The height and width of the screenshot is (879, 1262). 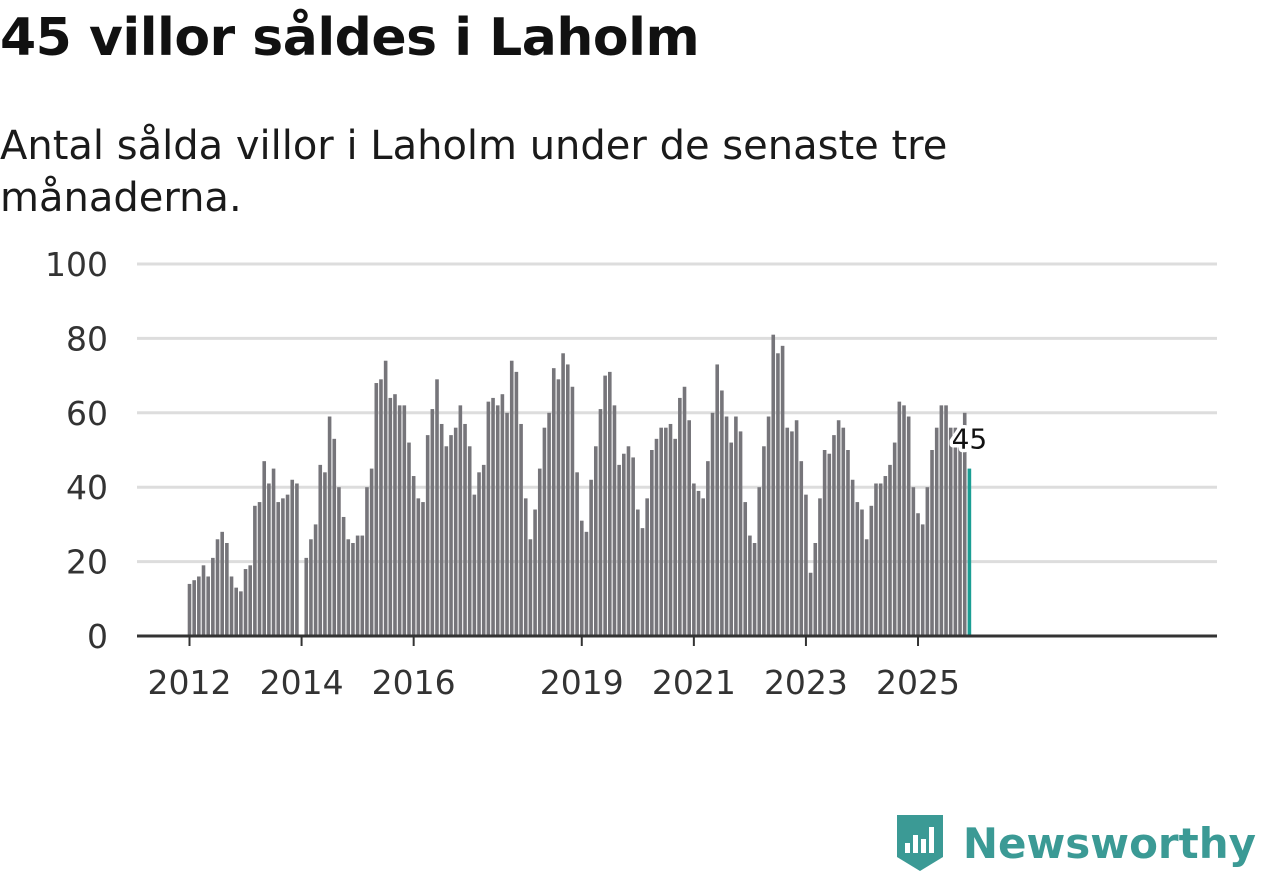 What do you see at coordinates (350, 38) in the screenshot?
I see `chart-title: 45 villor såldes i Laholm` at bounding box center [350, 38].